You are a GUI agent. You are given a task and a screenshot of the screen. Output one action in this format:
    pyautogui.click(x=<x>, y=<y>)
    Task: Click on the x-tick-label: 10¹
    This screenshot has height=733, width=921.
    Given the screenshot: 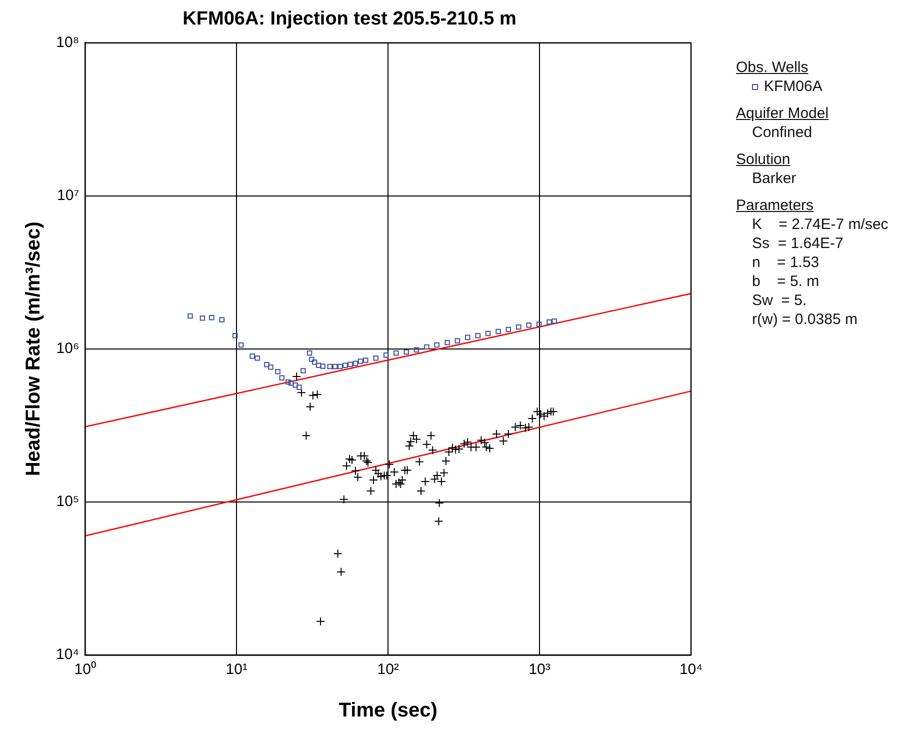 What is the action you would take?
    pyautogui.click(x=237, y=669)
    